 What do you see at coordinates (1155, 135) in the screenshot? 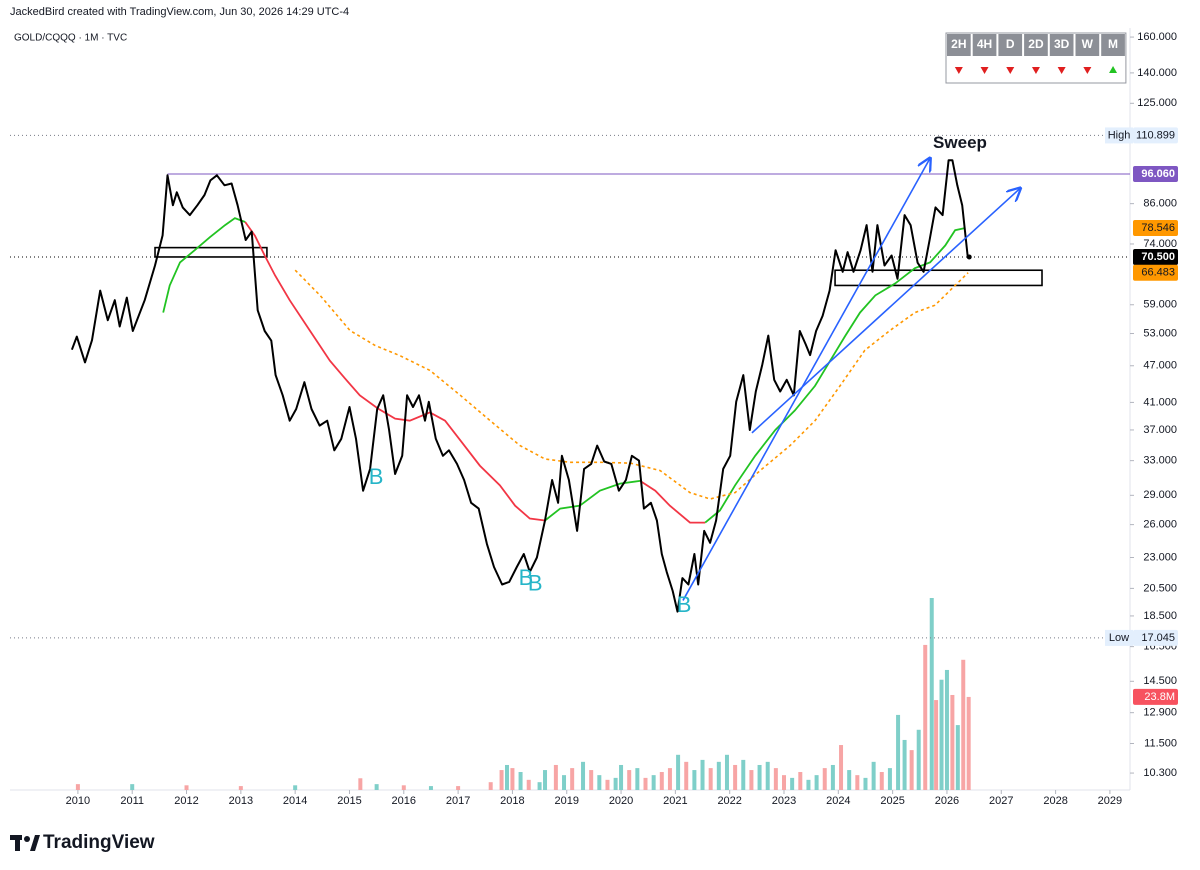
I see `price-label: 110.899` at bounding box center [1155, 135].